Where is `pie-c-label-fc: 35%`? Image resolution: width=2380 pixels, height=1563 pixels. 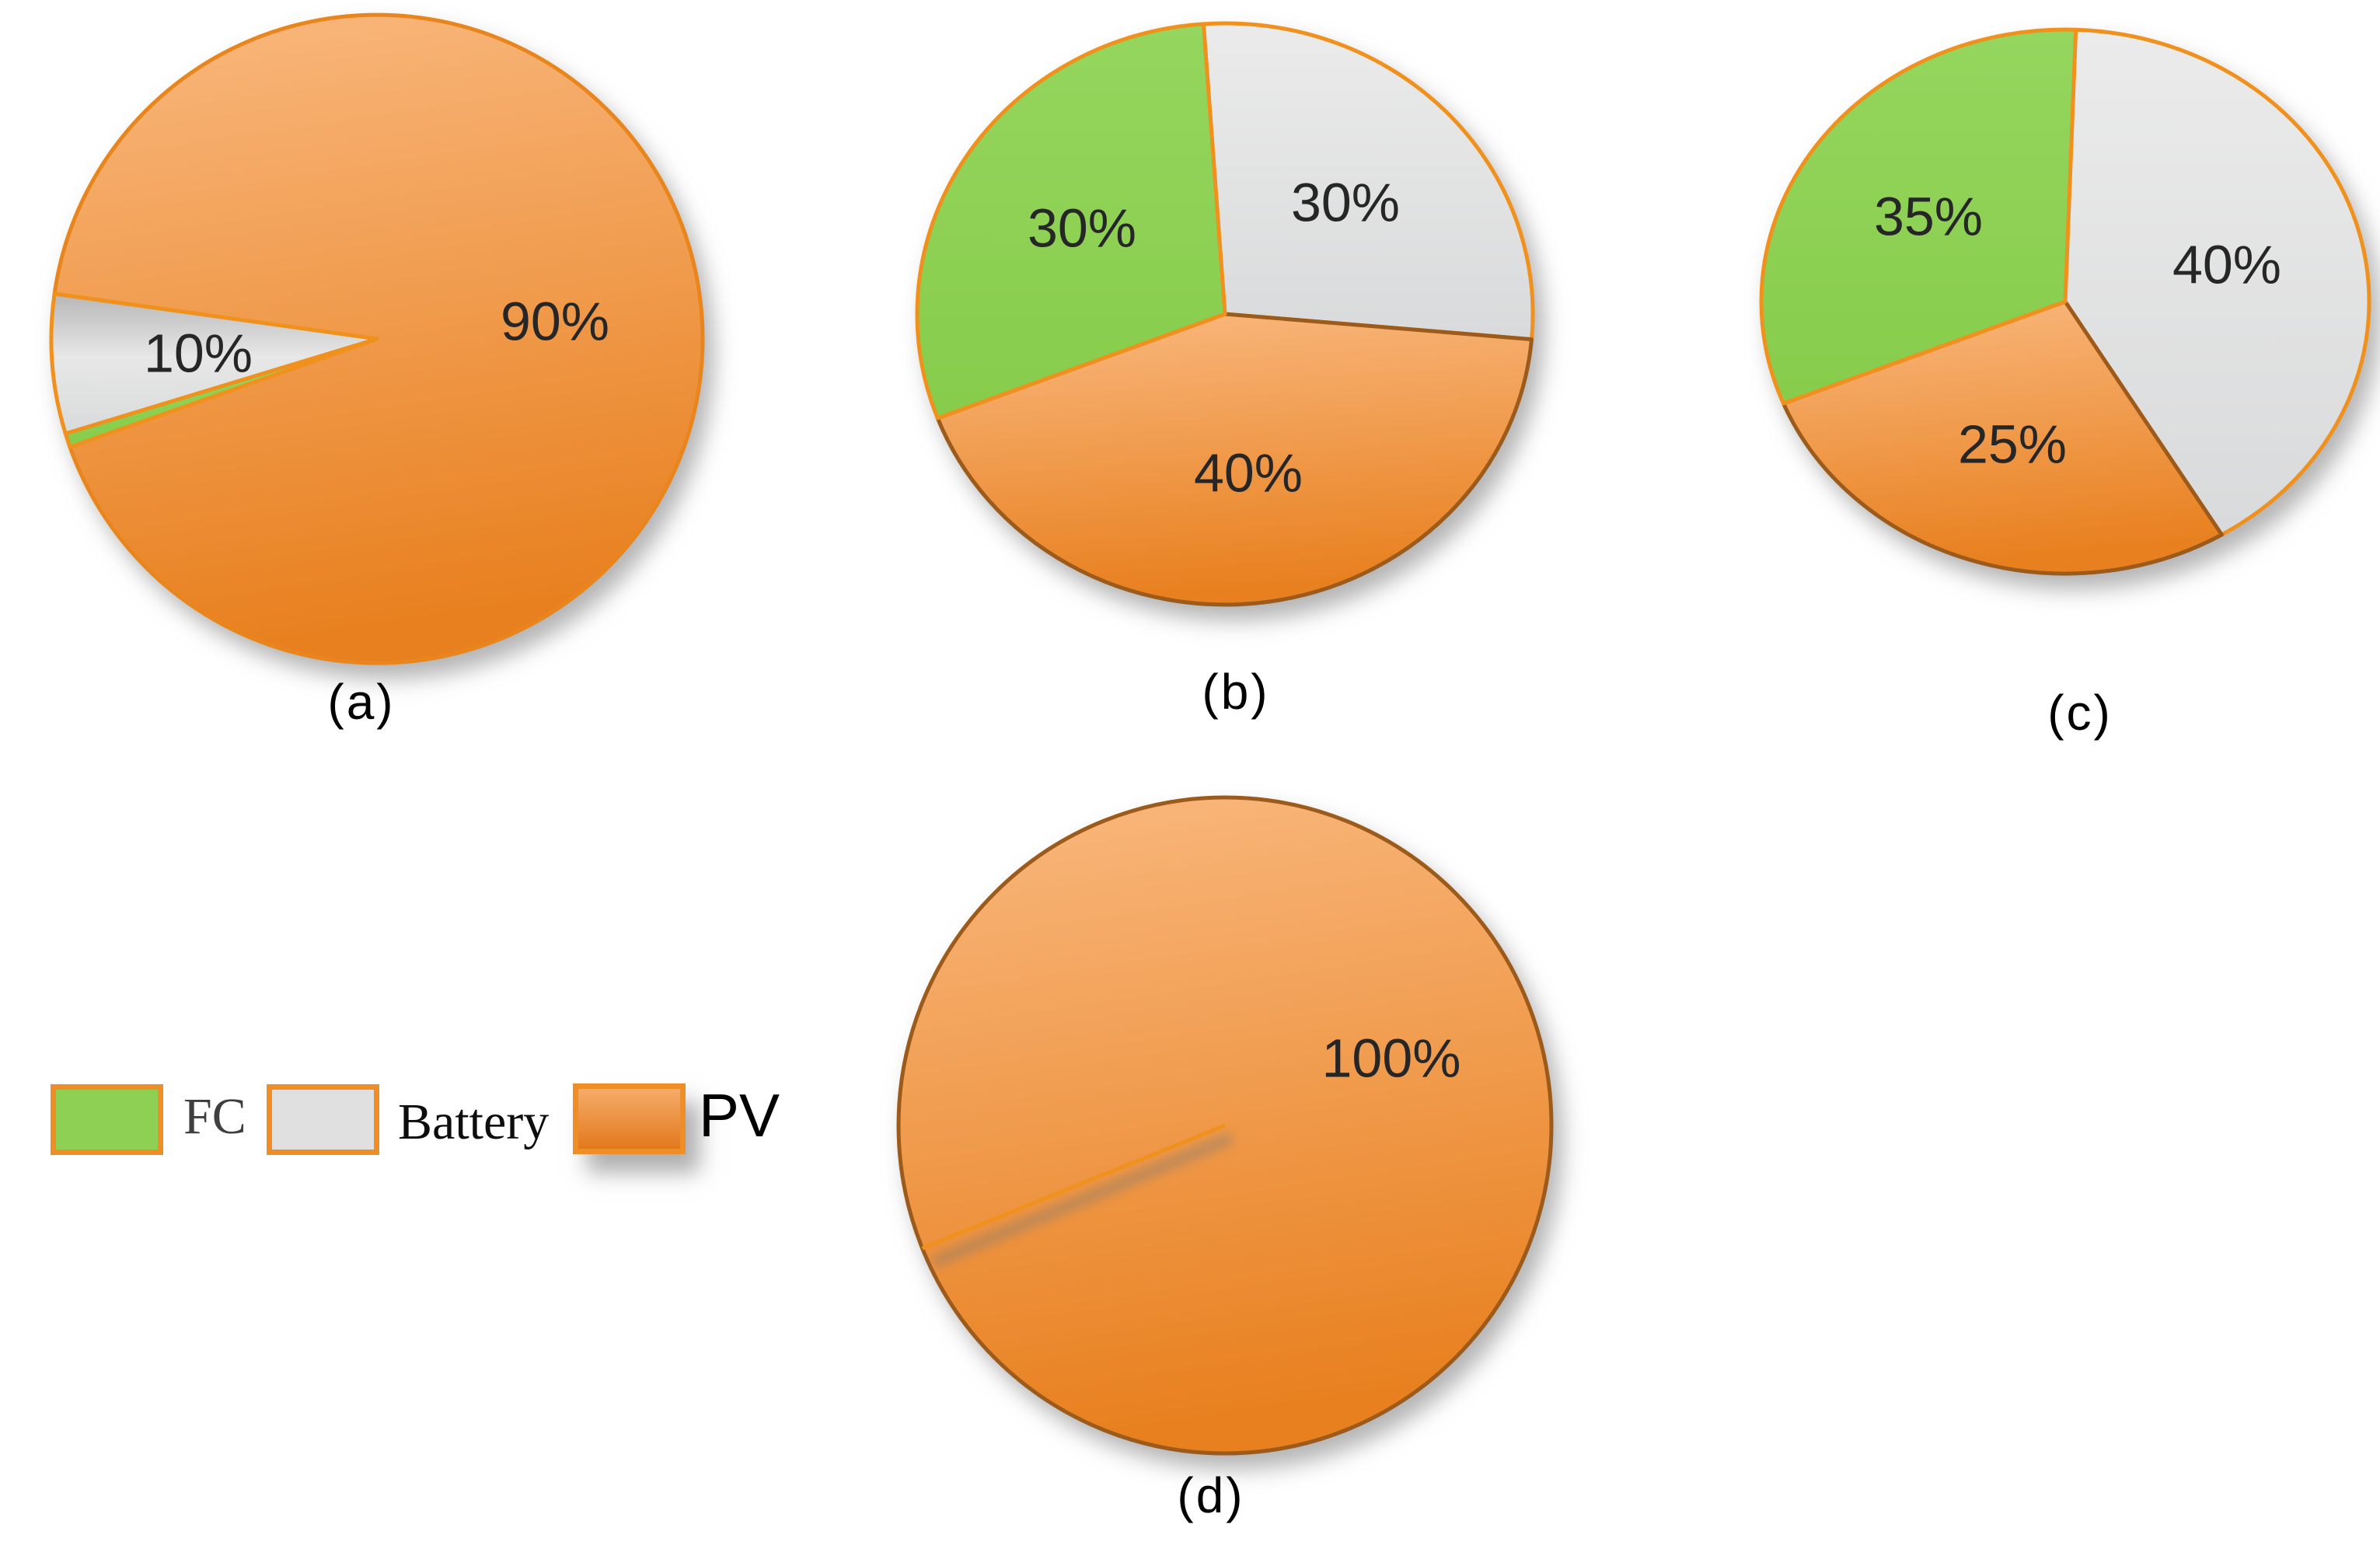 pie-c-label-fc: 35% is located at coordinates (1928, 217).